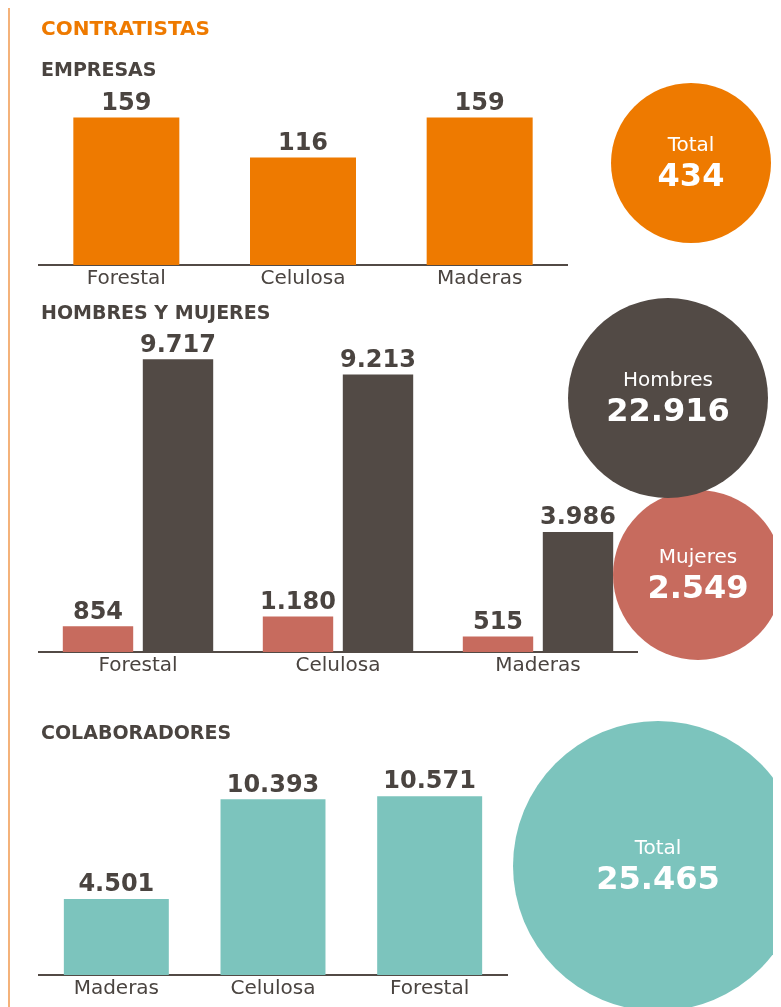 The image size is (781, 1007). What do you see at coordinates (178, 343) in the screenshot?
I see `data-label: 9.717` at bounding box center [178, 343].